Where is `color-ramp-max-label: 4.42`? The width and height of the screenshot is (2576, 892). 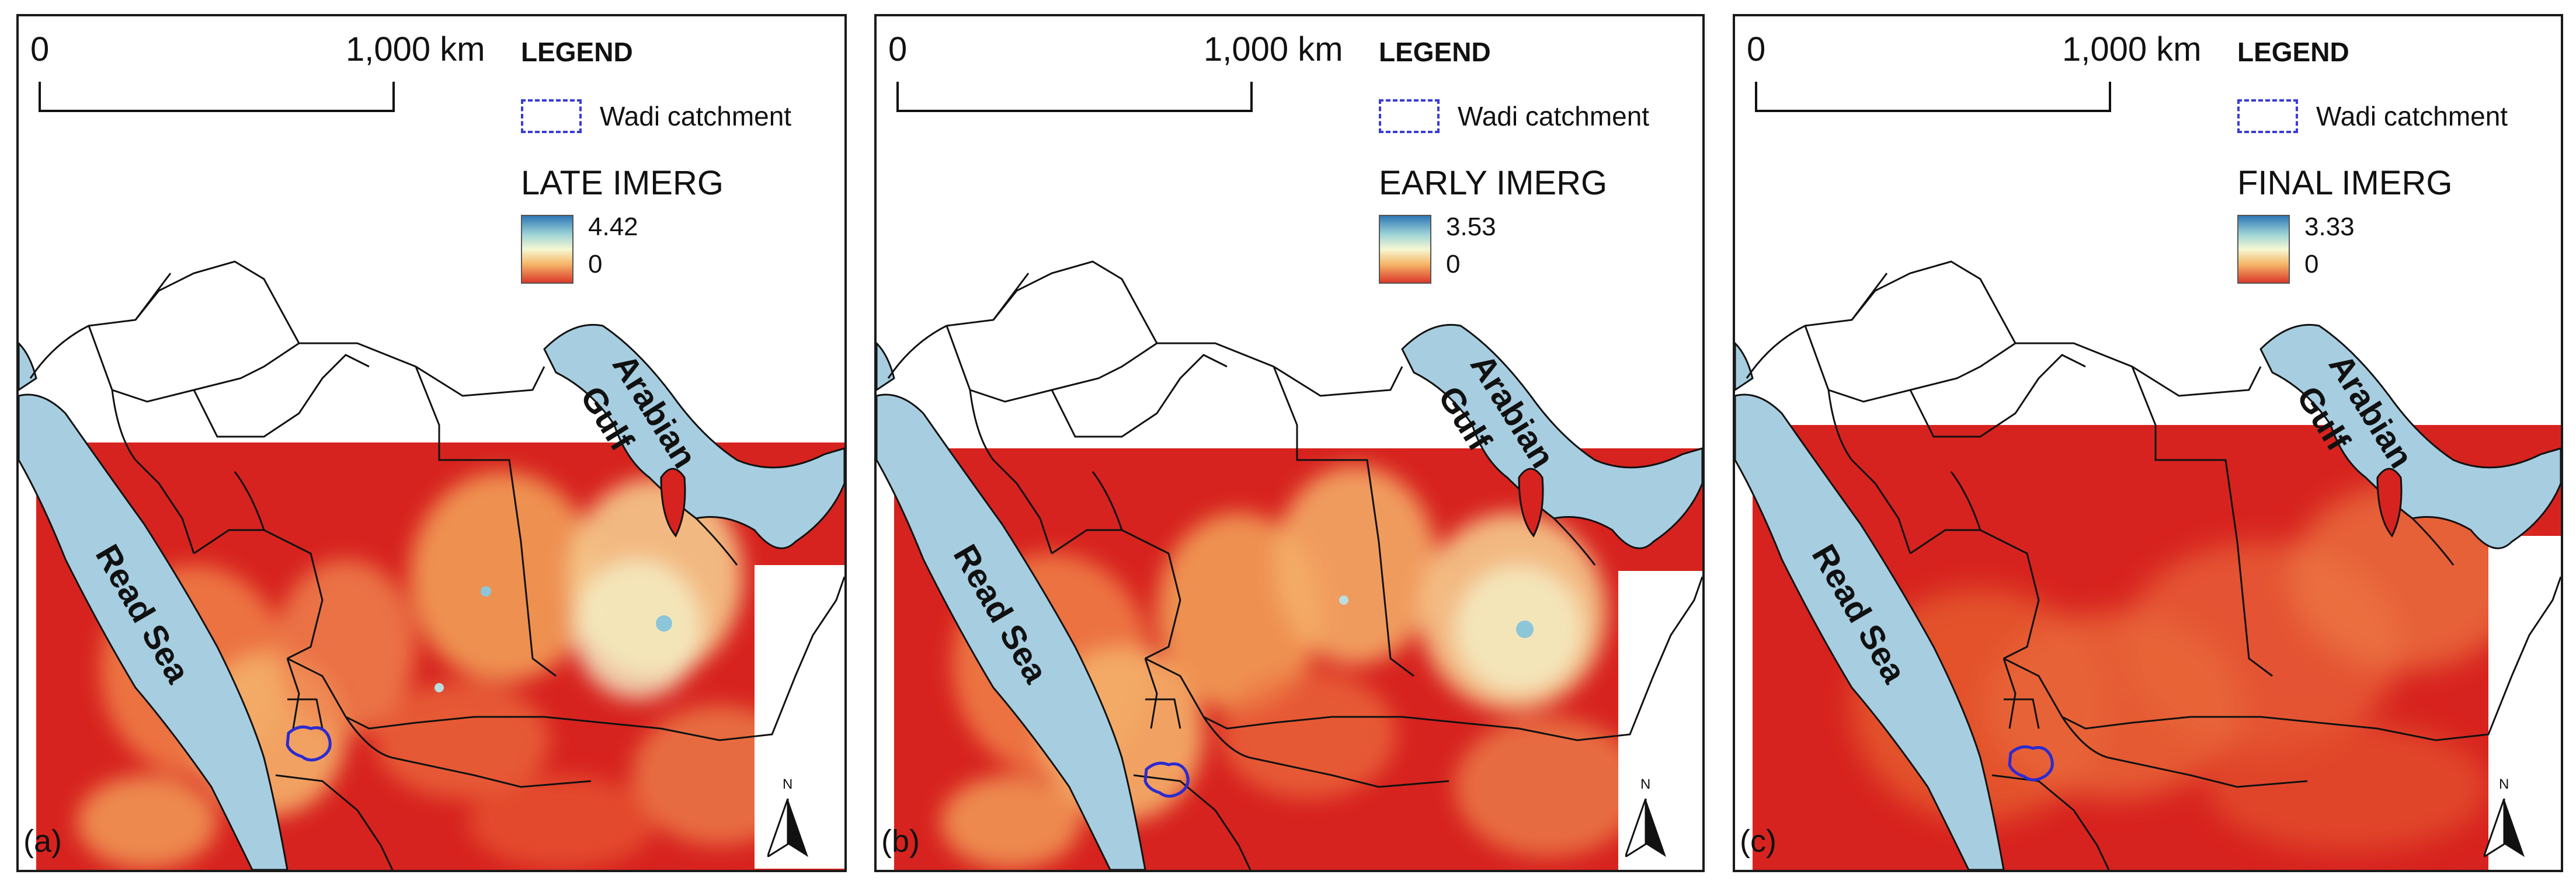 color-ramp-max-label: 4.42 is located at coordinates (613, 226).